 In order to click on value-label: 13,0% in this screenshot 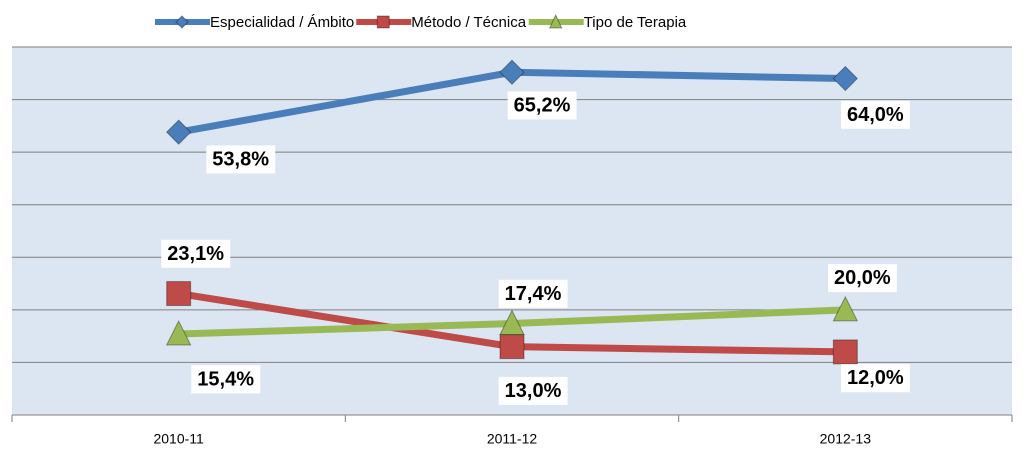, I will do `click(533, 391)`.